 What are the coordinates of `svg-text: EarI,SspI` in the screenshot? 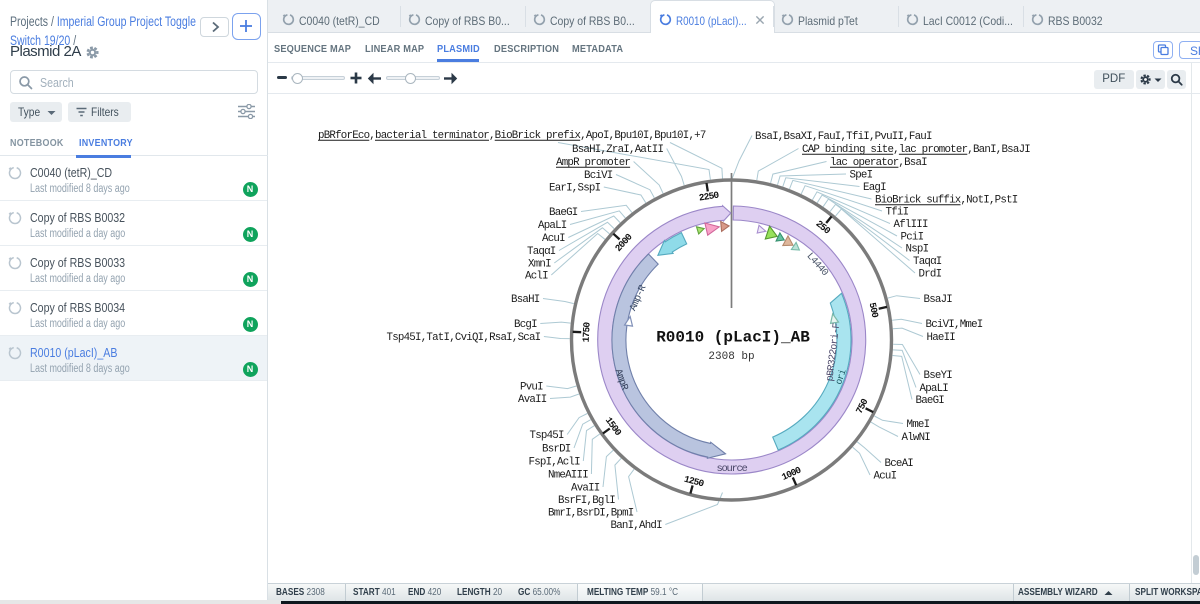 It's located at (575, 189).